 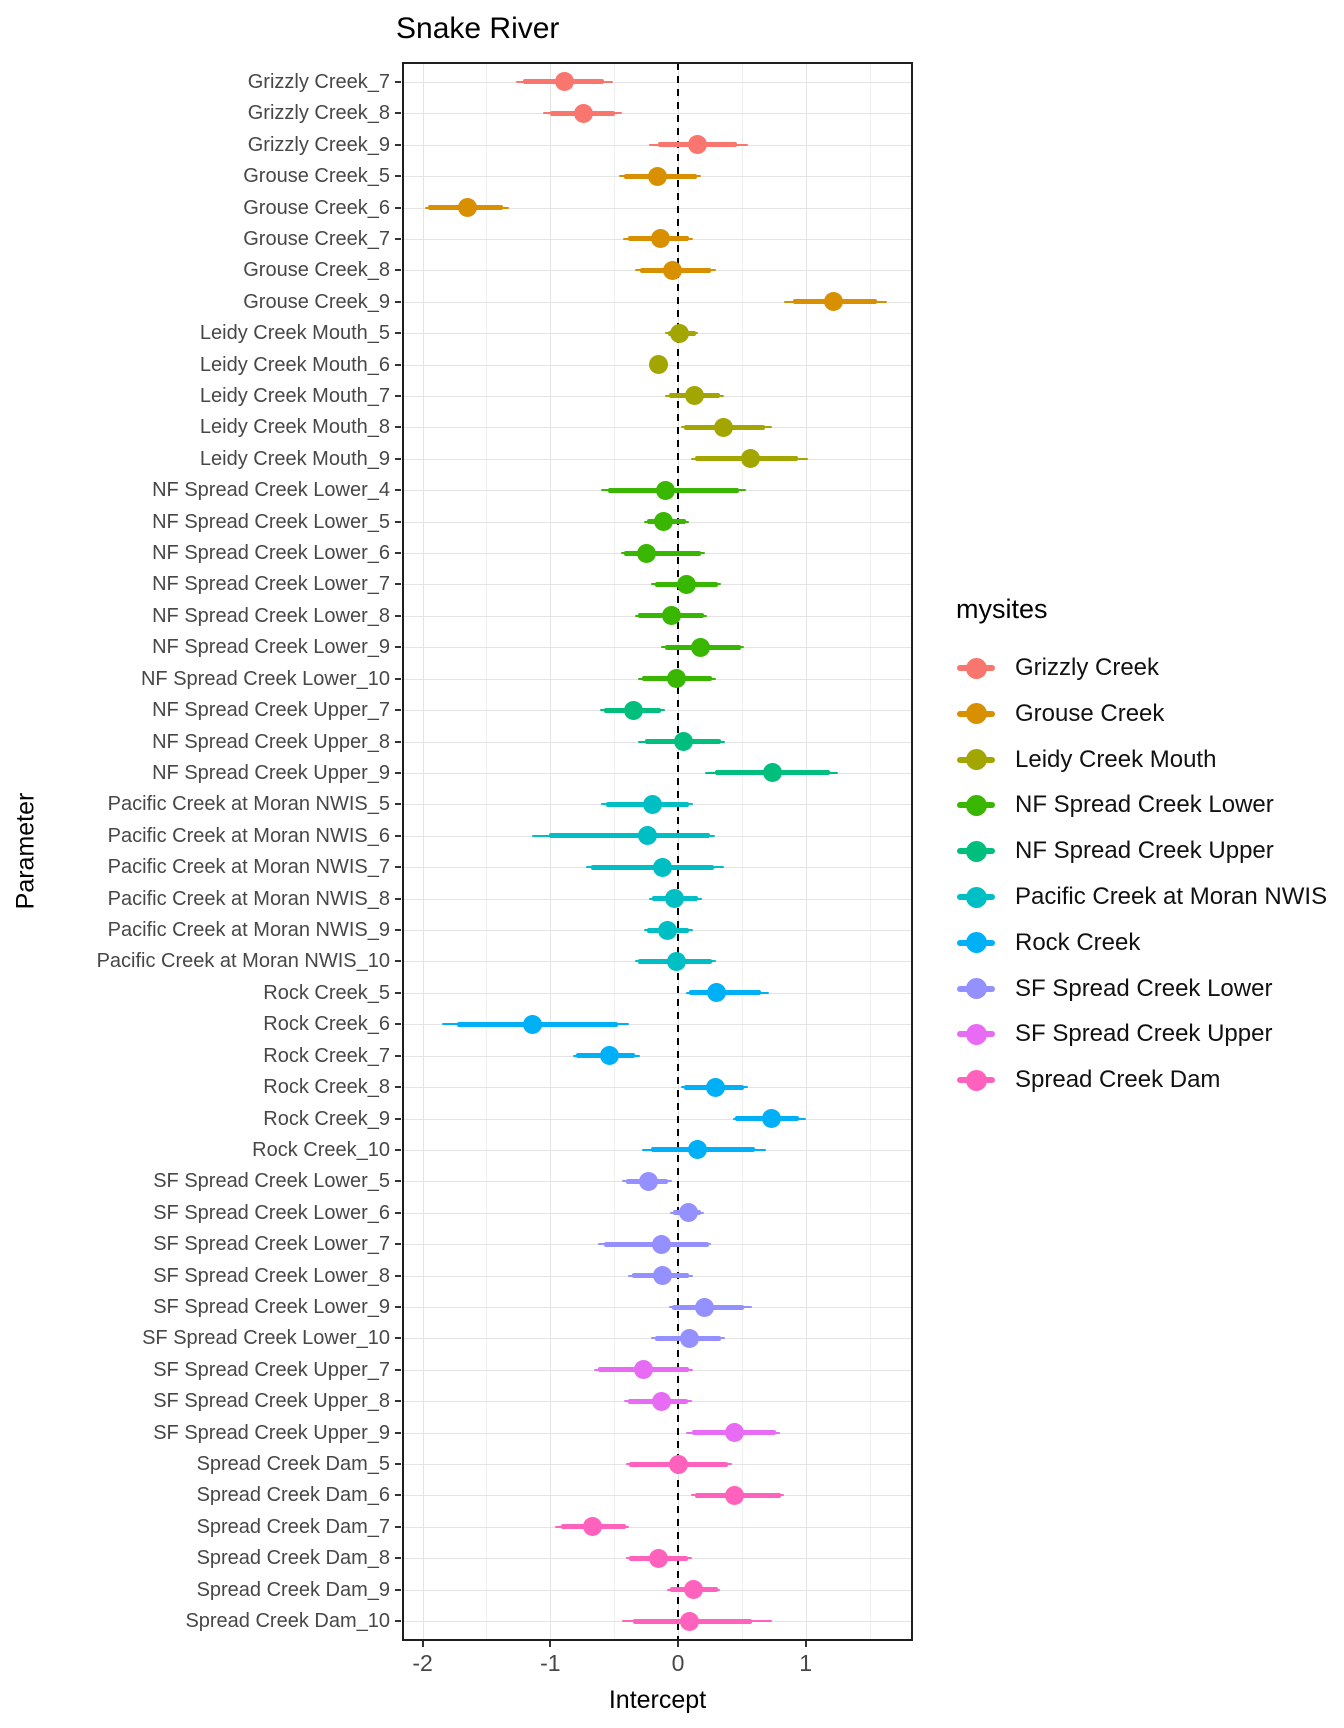 I want to click on y-axis-label: Spread Creek Dam_9, so click(x=293, y=1589).